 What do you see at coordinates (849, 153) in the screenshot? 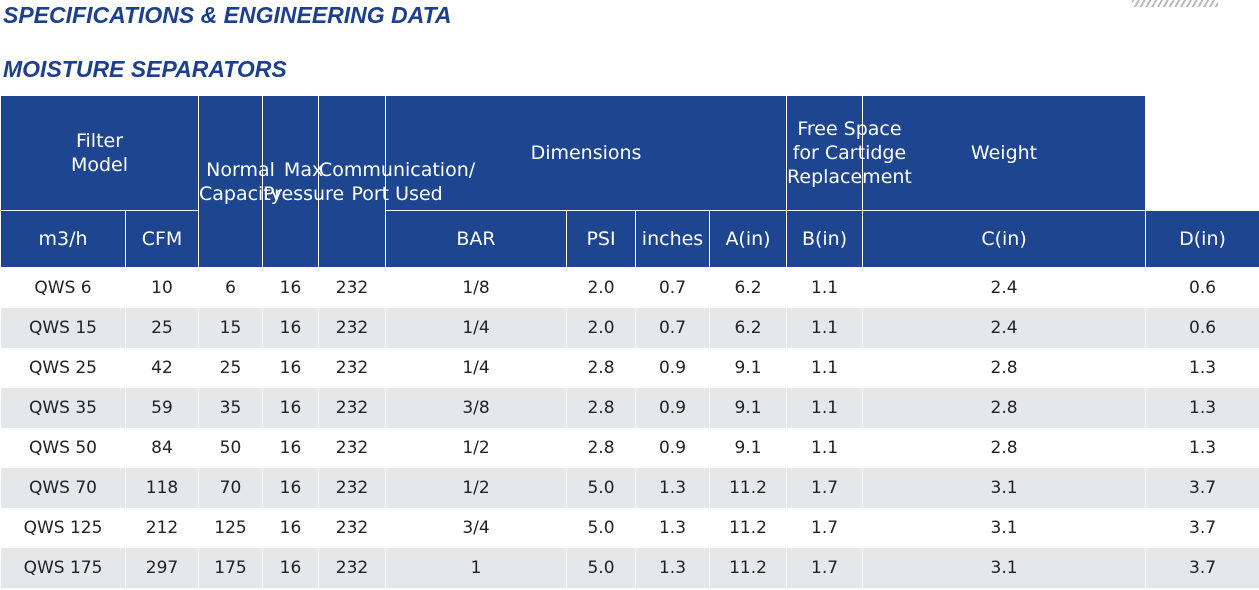
I see `header-cell: Free Space for Cartidge Replacement` at bounding box center [849, 153].